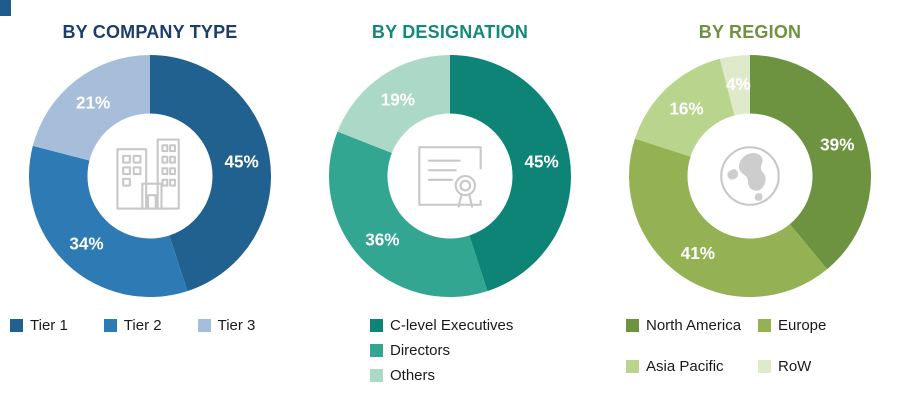 The image size is (900, 415). I want to click on donut-segment-asia-pacific, so click(684, 107).